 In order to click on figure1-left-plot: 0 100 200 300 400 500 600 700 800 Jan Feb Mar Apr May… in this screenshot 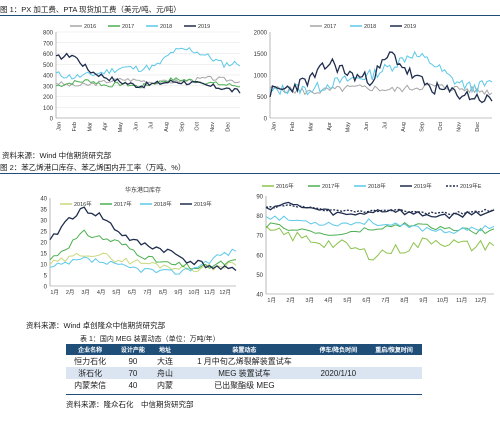, I will do `click(142, 78)`.